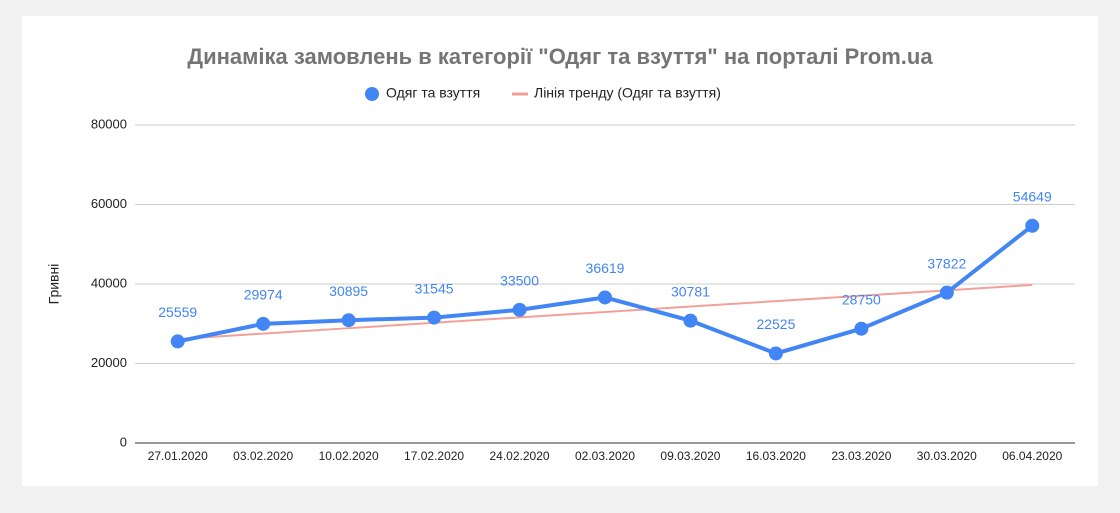 Image resolution: width=1120 pixels, height=513 pixels. Describe the element at coordinates (947, 456) in the screenshot. I see `x-tick-label: 30.03.2020` at that location.